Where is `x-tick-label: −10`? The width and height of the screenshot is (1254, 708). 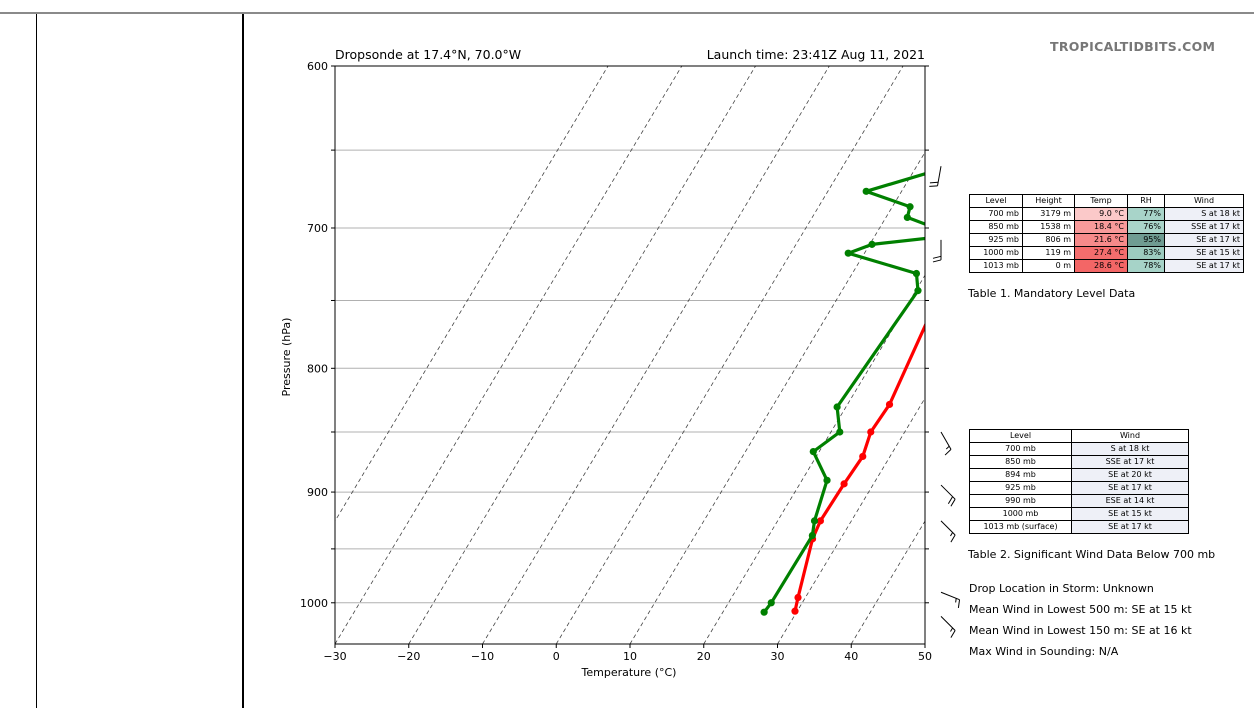
x-tick-label: −10 is located at coordinates (482, 656).